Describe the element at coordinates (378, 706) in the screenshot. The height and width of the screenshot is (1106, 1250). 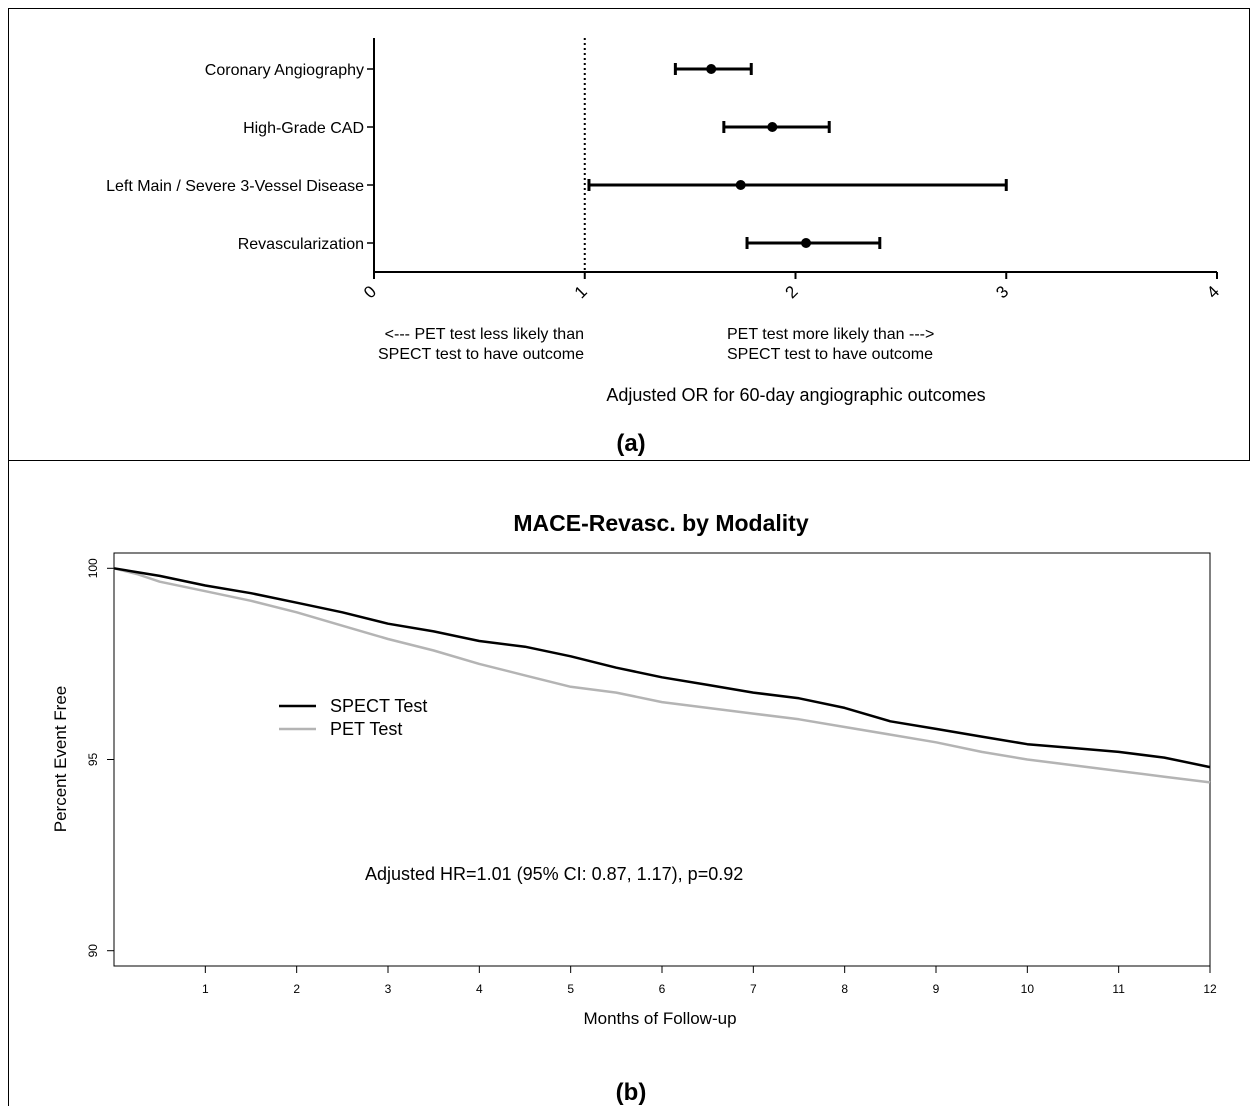
I see `legend-label-spect: SPECT Test` at that location.